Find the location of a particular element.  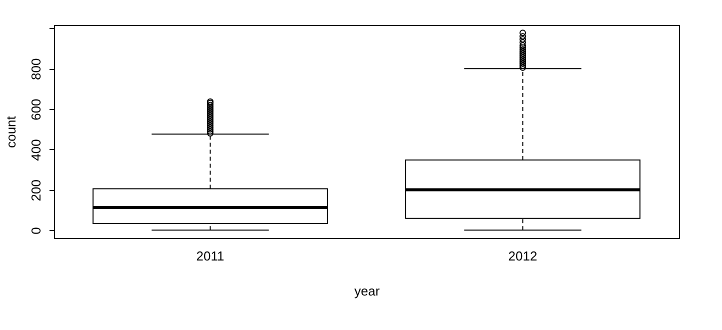

y-tick-label: 600 is located at coordinates (36, 109).